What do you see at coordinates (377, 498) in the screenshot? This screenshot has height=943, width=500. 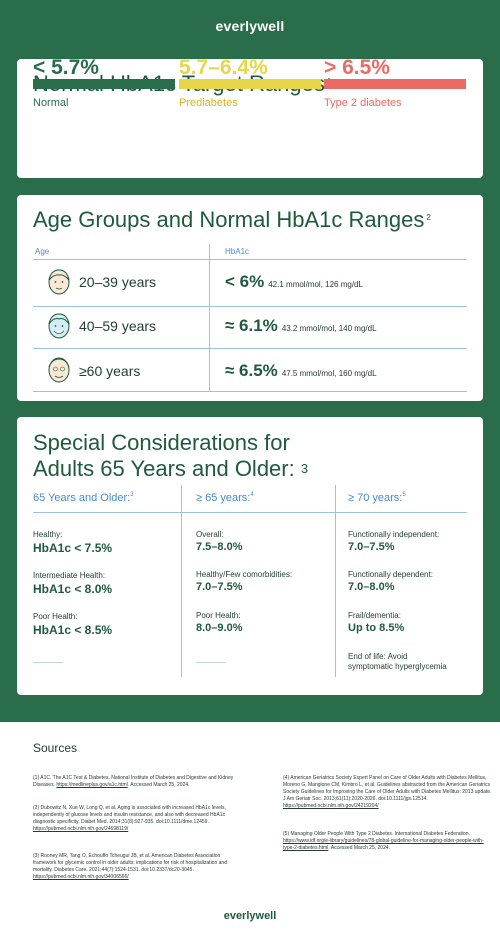 I see `col-header-ge70: ≥ 70 years:5` at bounding box center [377, 498].